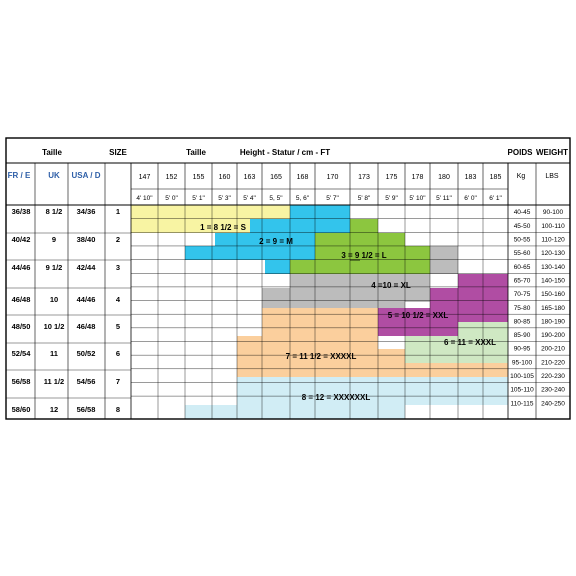  What do you see at coordinates (470, 198) in the screenshot?
I see `ft-label: 6' 0"` at bounding box center [470, 198].